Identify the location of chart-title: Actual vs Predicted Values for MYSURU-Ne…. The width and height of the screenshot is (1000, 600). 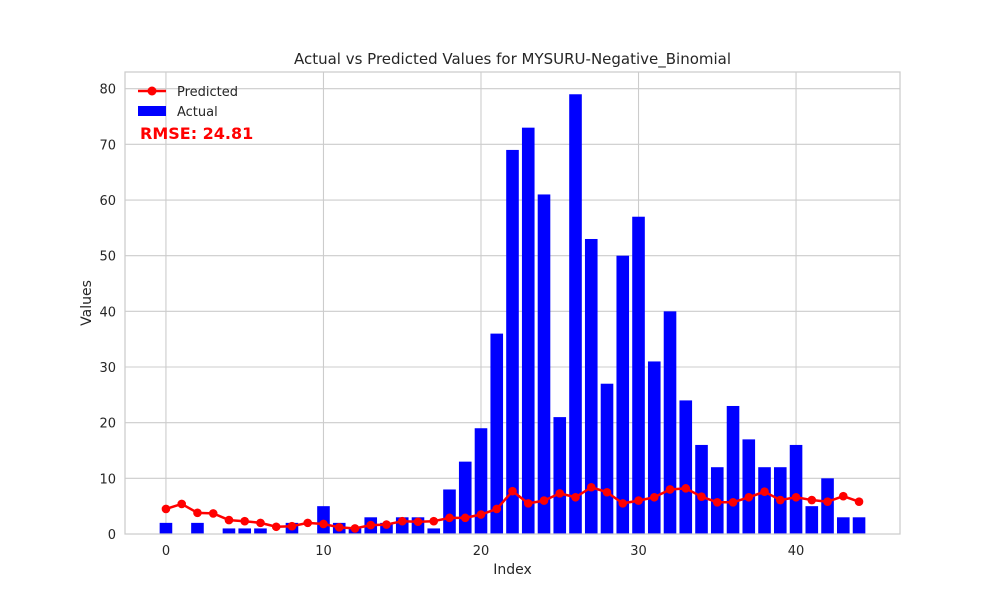
(512, 59).